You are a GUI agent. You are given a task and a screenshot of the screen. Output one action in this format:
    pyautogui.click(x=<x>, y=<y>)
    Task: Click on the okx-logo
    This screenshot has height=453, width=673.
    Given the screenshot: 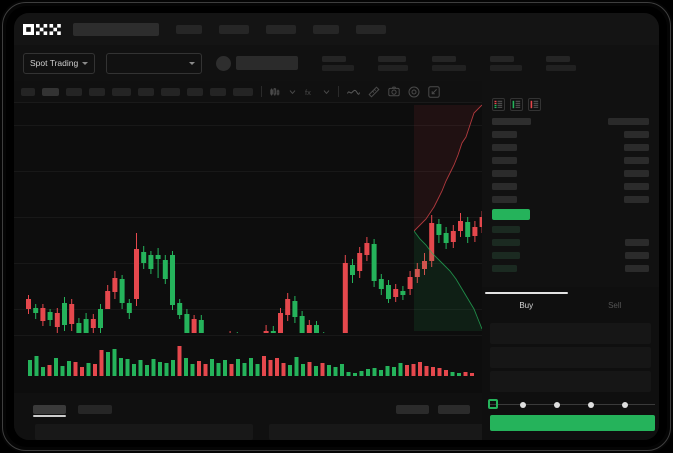 What is the action you would take?
    pyautogui.click(x=43, y=29)
    